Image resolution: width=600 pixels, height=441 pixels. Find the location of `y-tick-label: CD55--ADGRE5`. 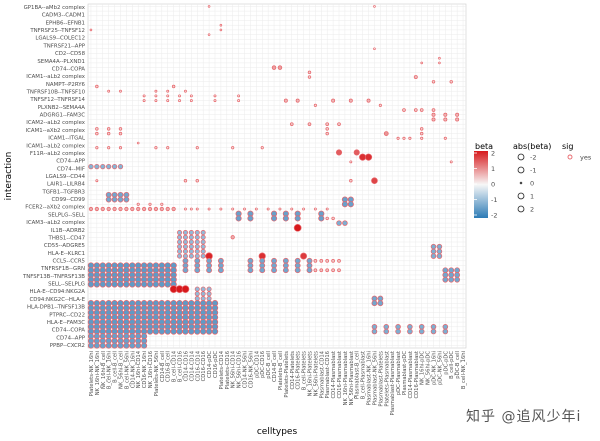

y-tick-label: CD55--ADGRE5 is located at coordinates (64, 246).